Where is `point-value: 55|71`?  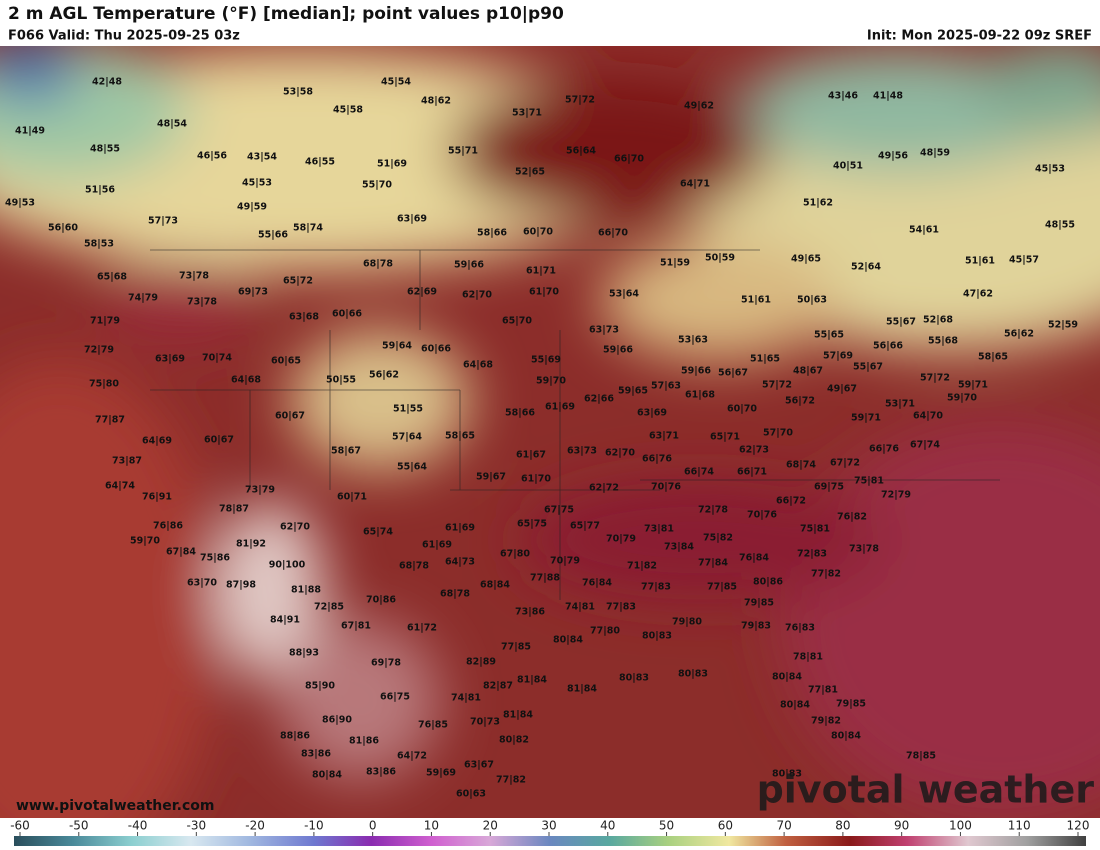 point-value: 55|71 is located at coordinates (463, 151).